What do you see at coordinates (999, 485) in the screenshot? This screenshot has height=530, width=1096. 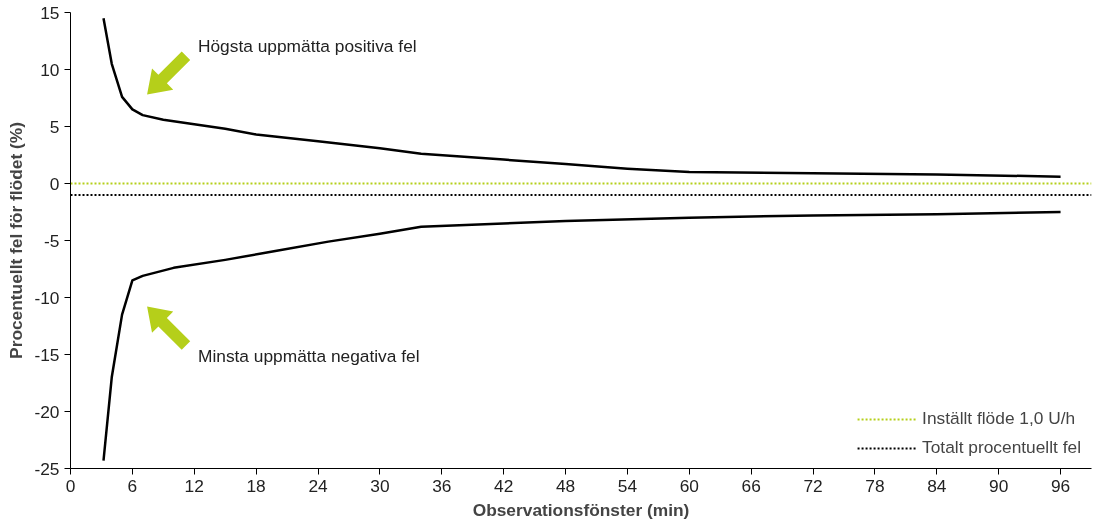 I see `x-tick-label: 90` at bounding box center [999, 485].